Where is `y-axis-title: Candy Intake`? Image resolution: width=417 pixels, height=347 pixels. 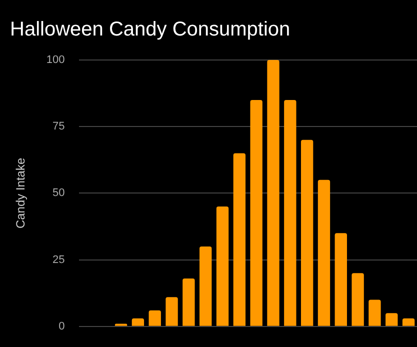
y-axis-title: Candy Intake is located at coordinates (21, 193).